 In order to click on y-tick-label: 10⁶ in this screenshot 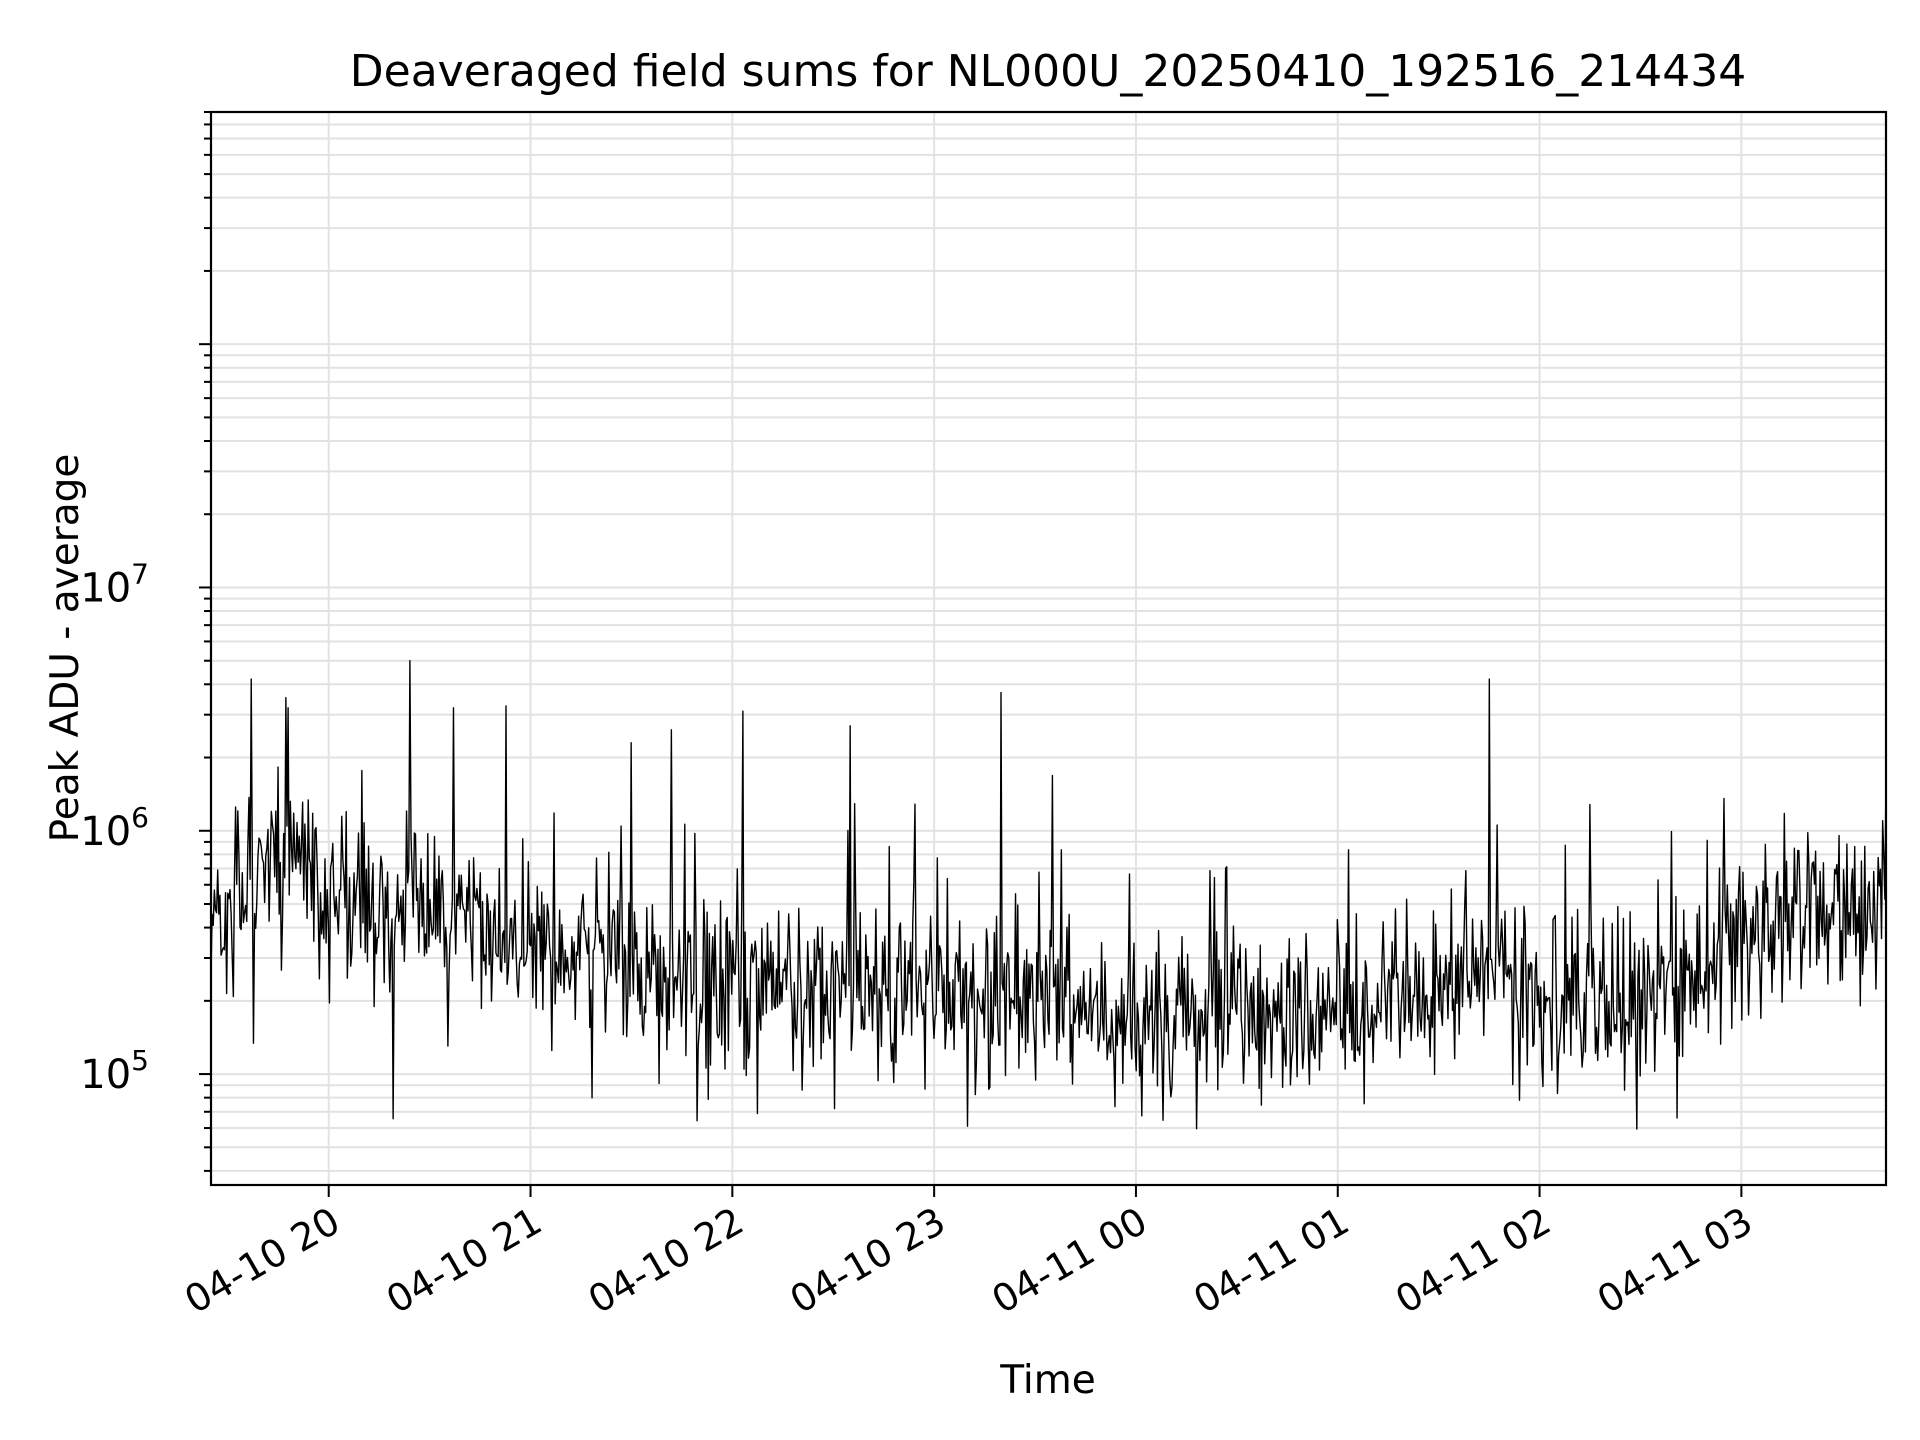, I will do `click(114, 828)`.